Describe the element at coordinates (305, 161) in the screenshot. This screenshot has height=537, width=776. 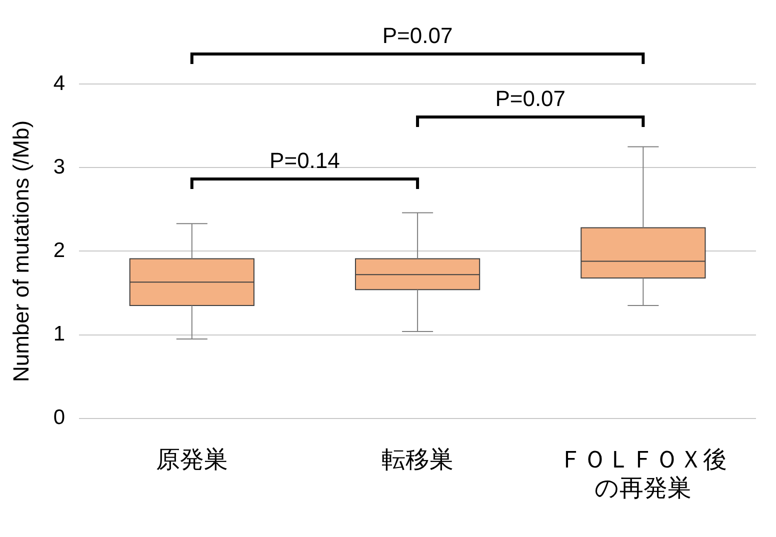
I see `annotation: P=0.14` at that location.